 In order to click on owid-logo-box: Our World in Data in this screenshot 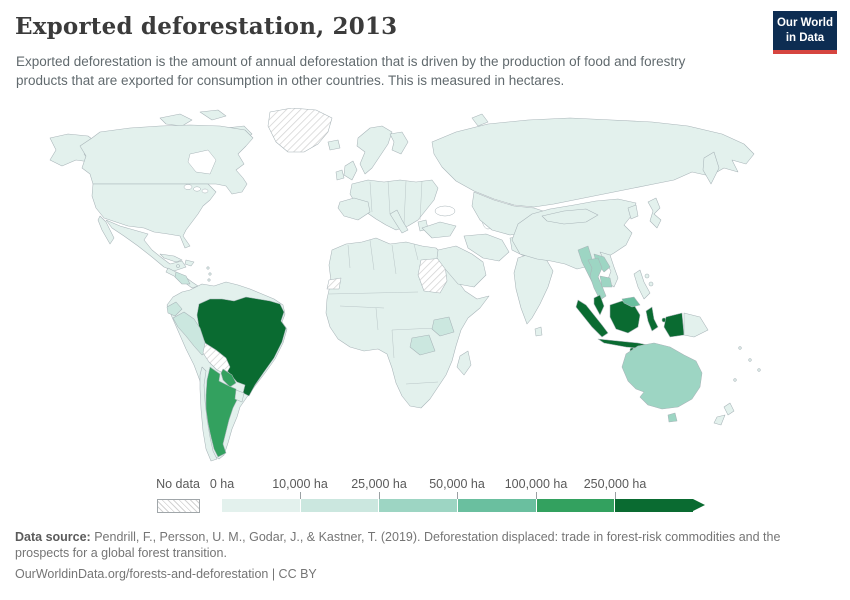, I will do `click(805, 30)`.